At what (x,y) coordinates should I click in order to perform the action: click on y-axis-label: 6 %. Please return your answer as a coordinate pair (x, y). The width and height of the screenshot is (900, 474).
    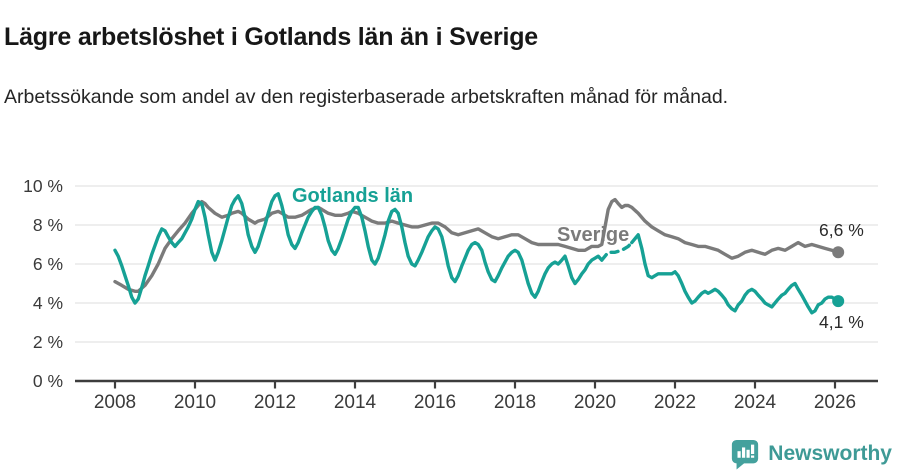
    Looking at the image, I should click on (48, 264).